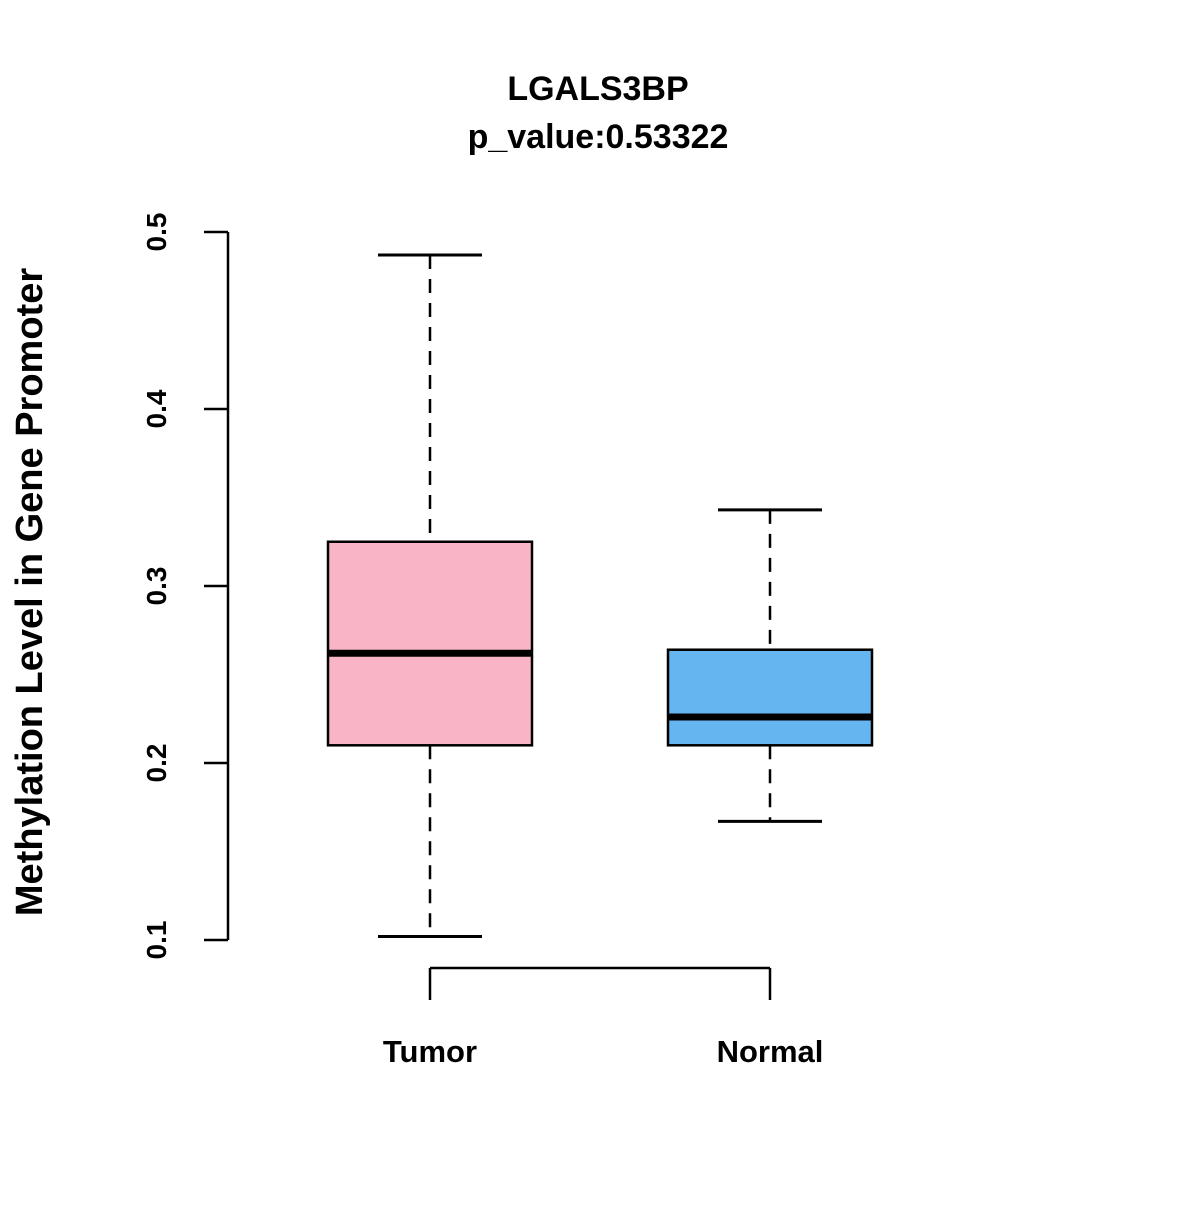 The height and width of the screenshot is (1205, 1200). I want to click on y-tick-label: 0.3, so click(156, 586).